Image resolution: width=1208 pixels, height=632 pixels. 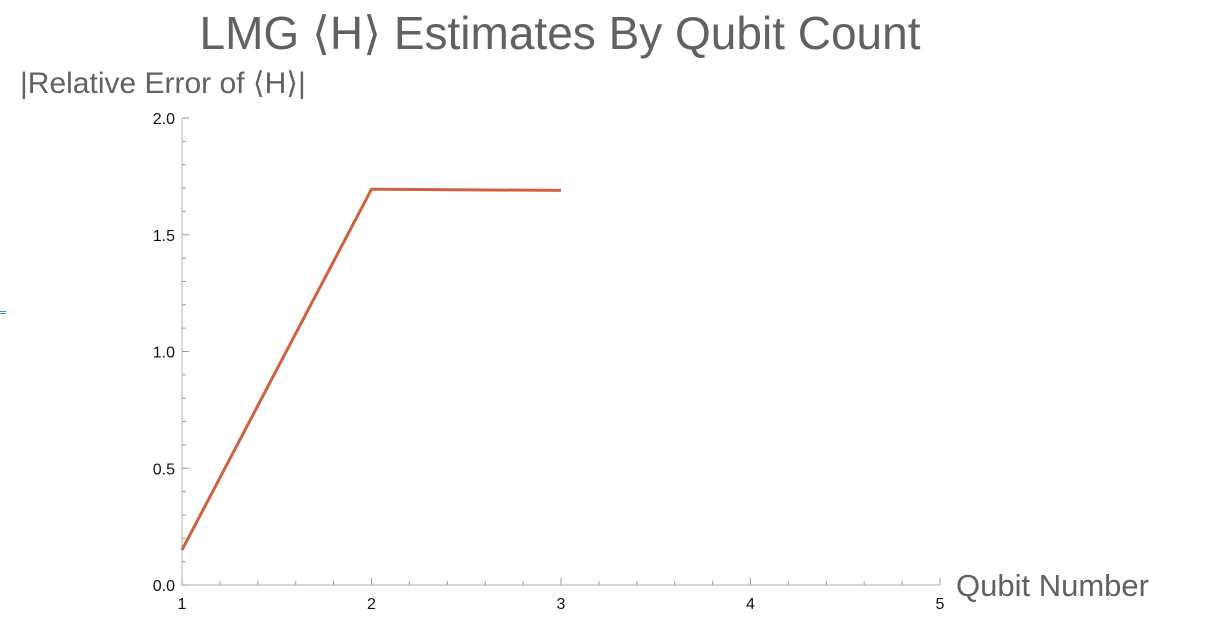 I want to click on x-tick-label: 2, so click(x=371, y=604).